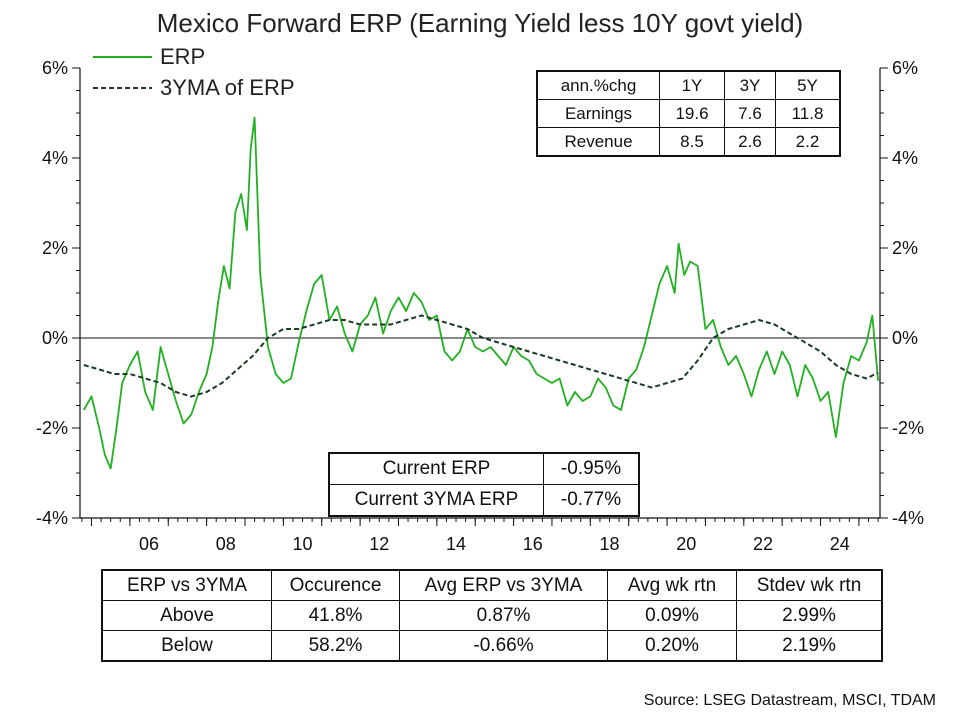 The height and width of the screenshot is (720, 960). Describe the element at coordinates (809, 646) in the screenshot. I see `table-cell: 2.19%` at that location.